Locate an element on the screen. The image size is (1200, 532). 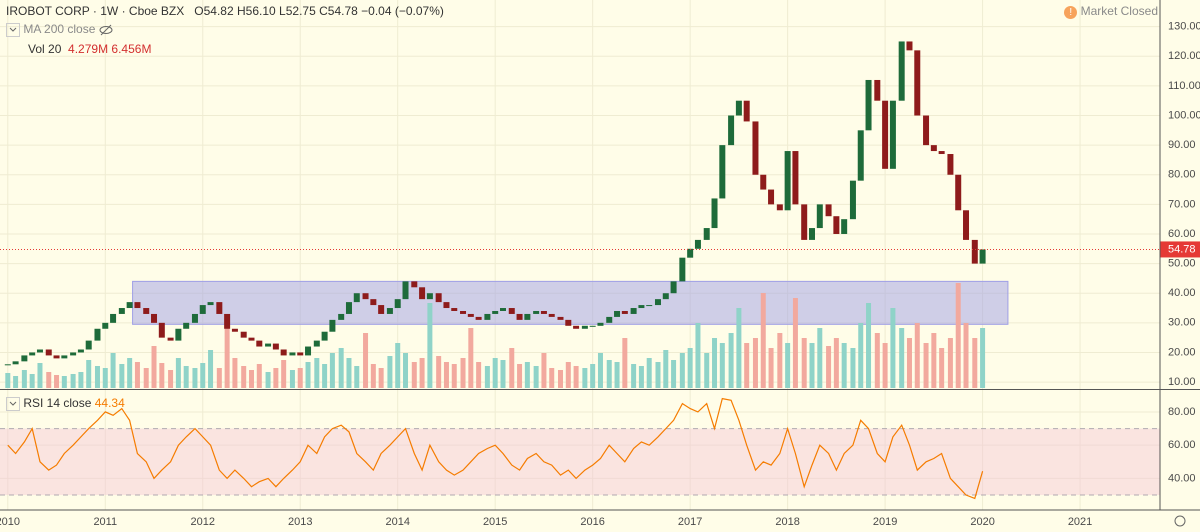
ohlc-value: 52.75 is located at coordinates (300, 11).